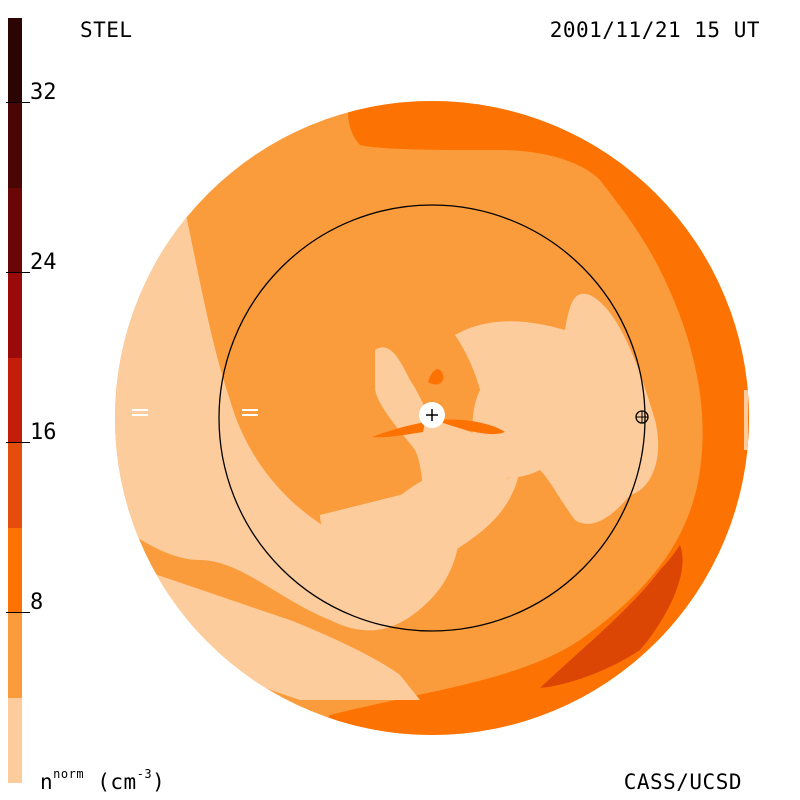 This screenshot has width=800, height=800. Describe the element at coordinates (43, 92) in the screenshot. I see `colorbar-tick-label-32: 32` at that location.